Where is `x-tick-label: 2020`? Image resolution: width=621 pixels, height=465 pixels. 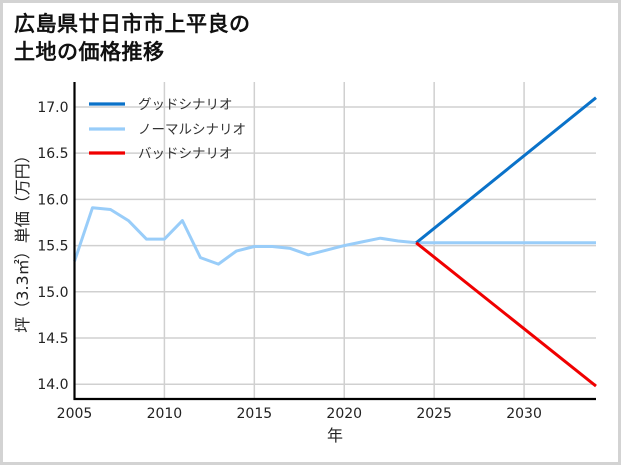
x-tick-label: 2020 is located at coordinates (344, 414).